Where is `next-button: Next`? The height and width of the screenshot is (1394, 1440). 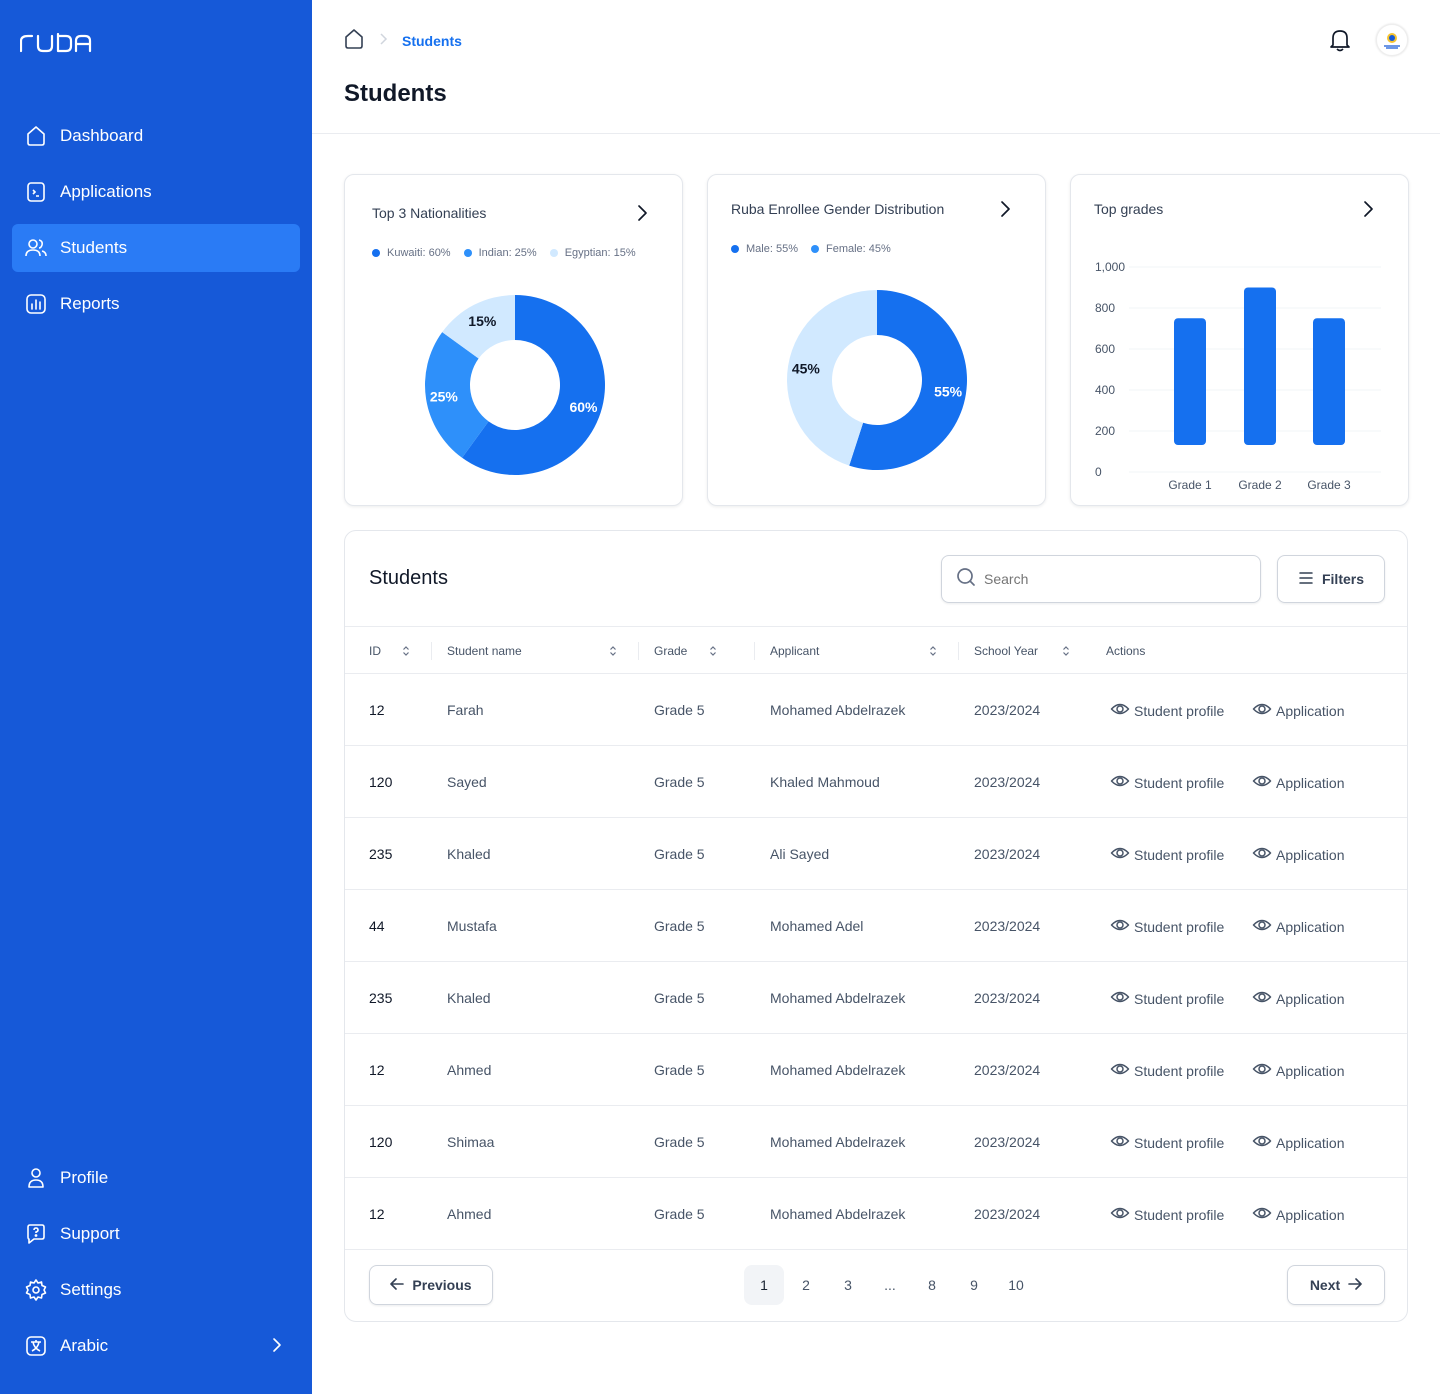 next-button: Next is located at coordinates (1336, 1285).